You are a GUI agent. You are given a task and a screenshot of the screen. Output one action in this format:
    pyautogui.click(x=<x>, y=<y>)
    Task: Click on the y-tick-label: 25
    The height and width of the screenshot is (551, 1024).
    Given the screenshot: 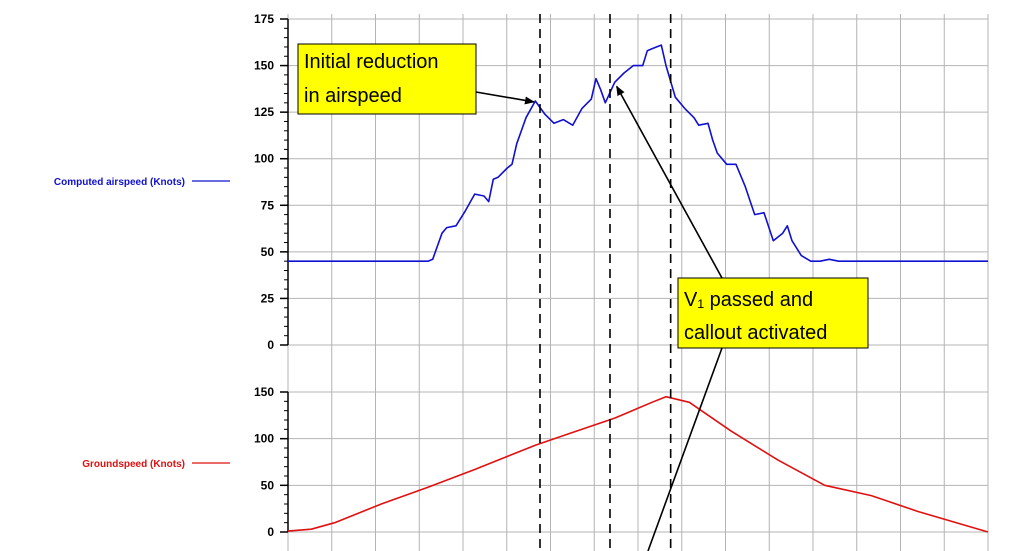 What is the action you would take?
    pyautogui.click(x=268, y=298)
    